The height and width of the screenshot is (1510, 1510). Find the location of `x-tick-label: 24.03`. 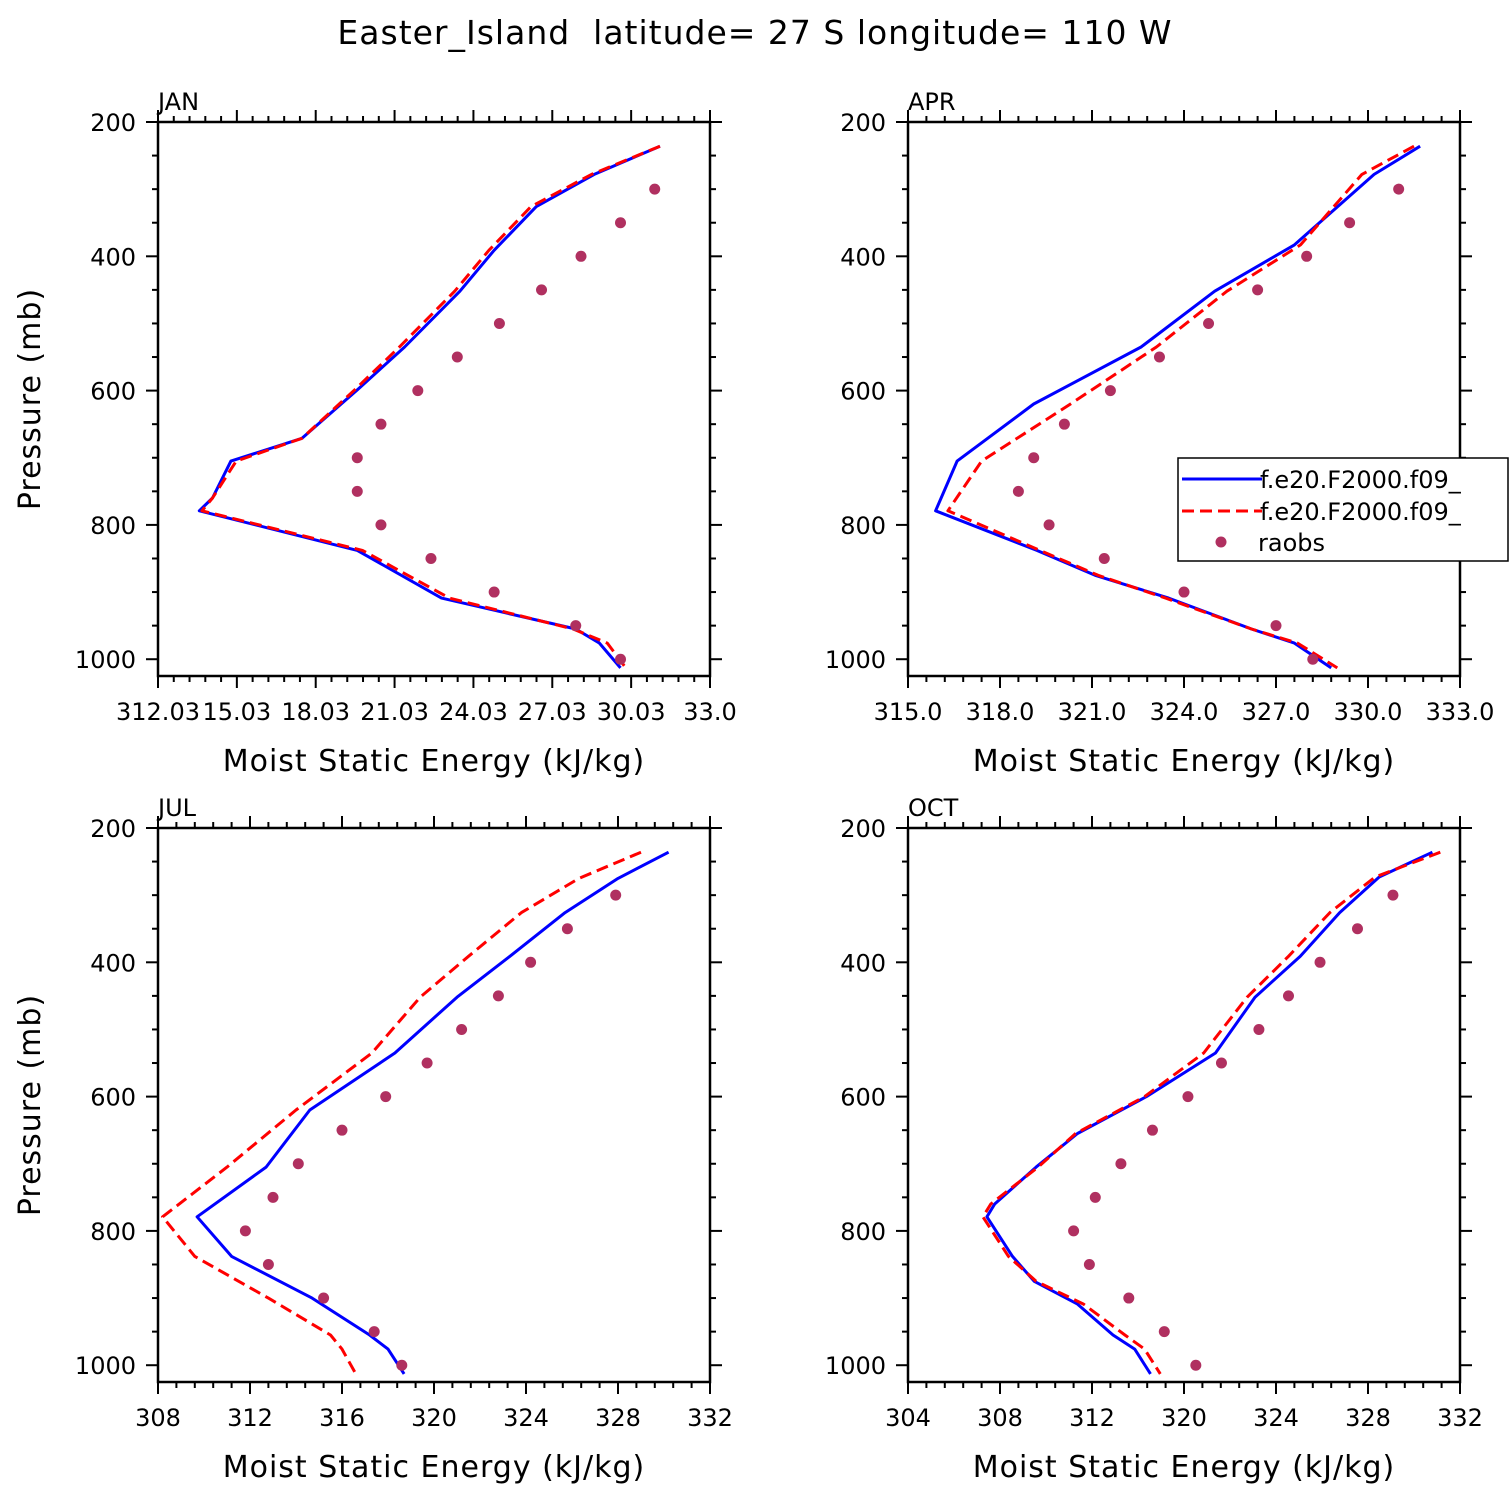

x-tick-label: 24.03 is located at coordinates (473, 712).